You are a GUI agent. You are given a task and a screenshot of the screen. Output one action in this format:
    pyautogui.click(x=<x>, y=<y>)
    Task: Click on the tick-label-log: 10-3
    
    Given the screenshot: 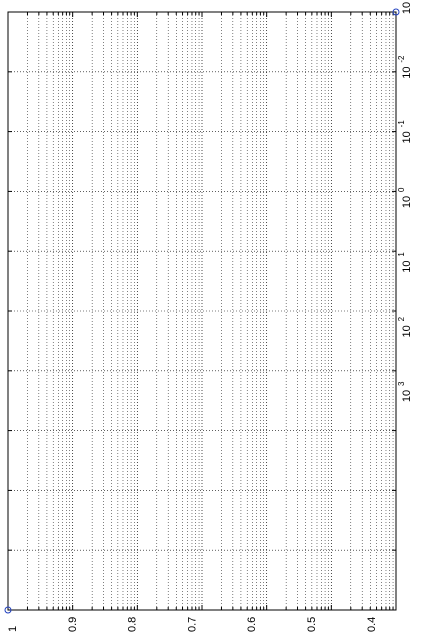 What is the action you would take?
    pyautogui.click(x=407, y=8)
    